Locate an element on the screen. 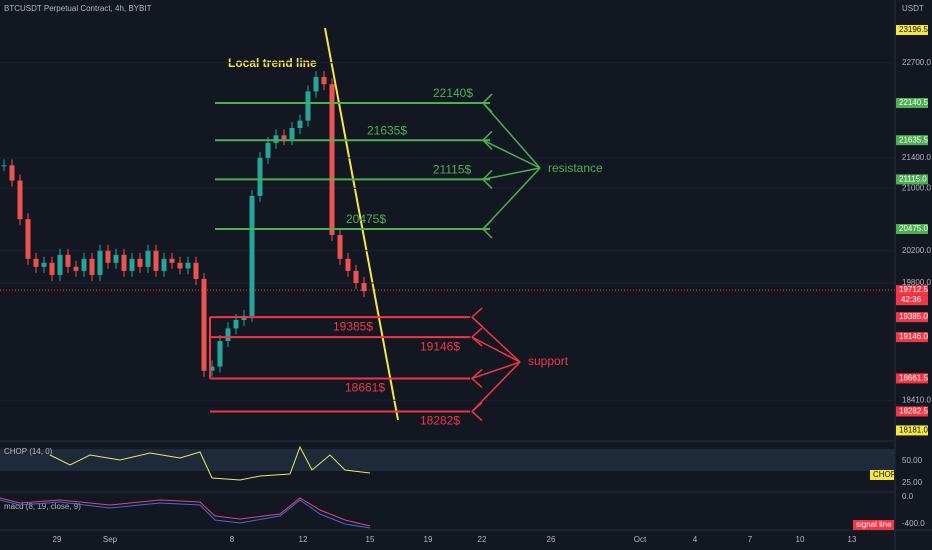 The width and height of the screenshot is (932, 550). countdown: 42:36 is located at coordinates (911, 299).